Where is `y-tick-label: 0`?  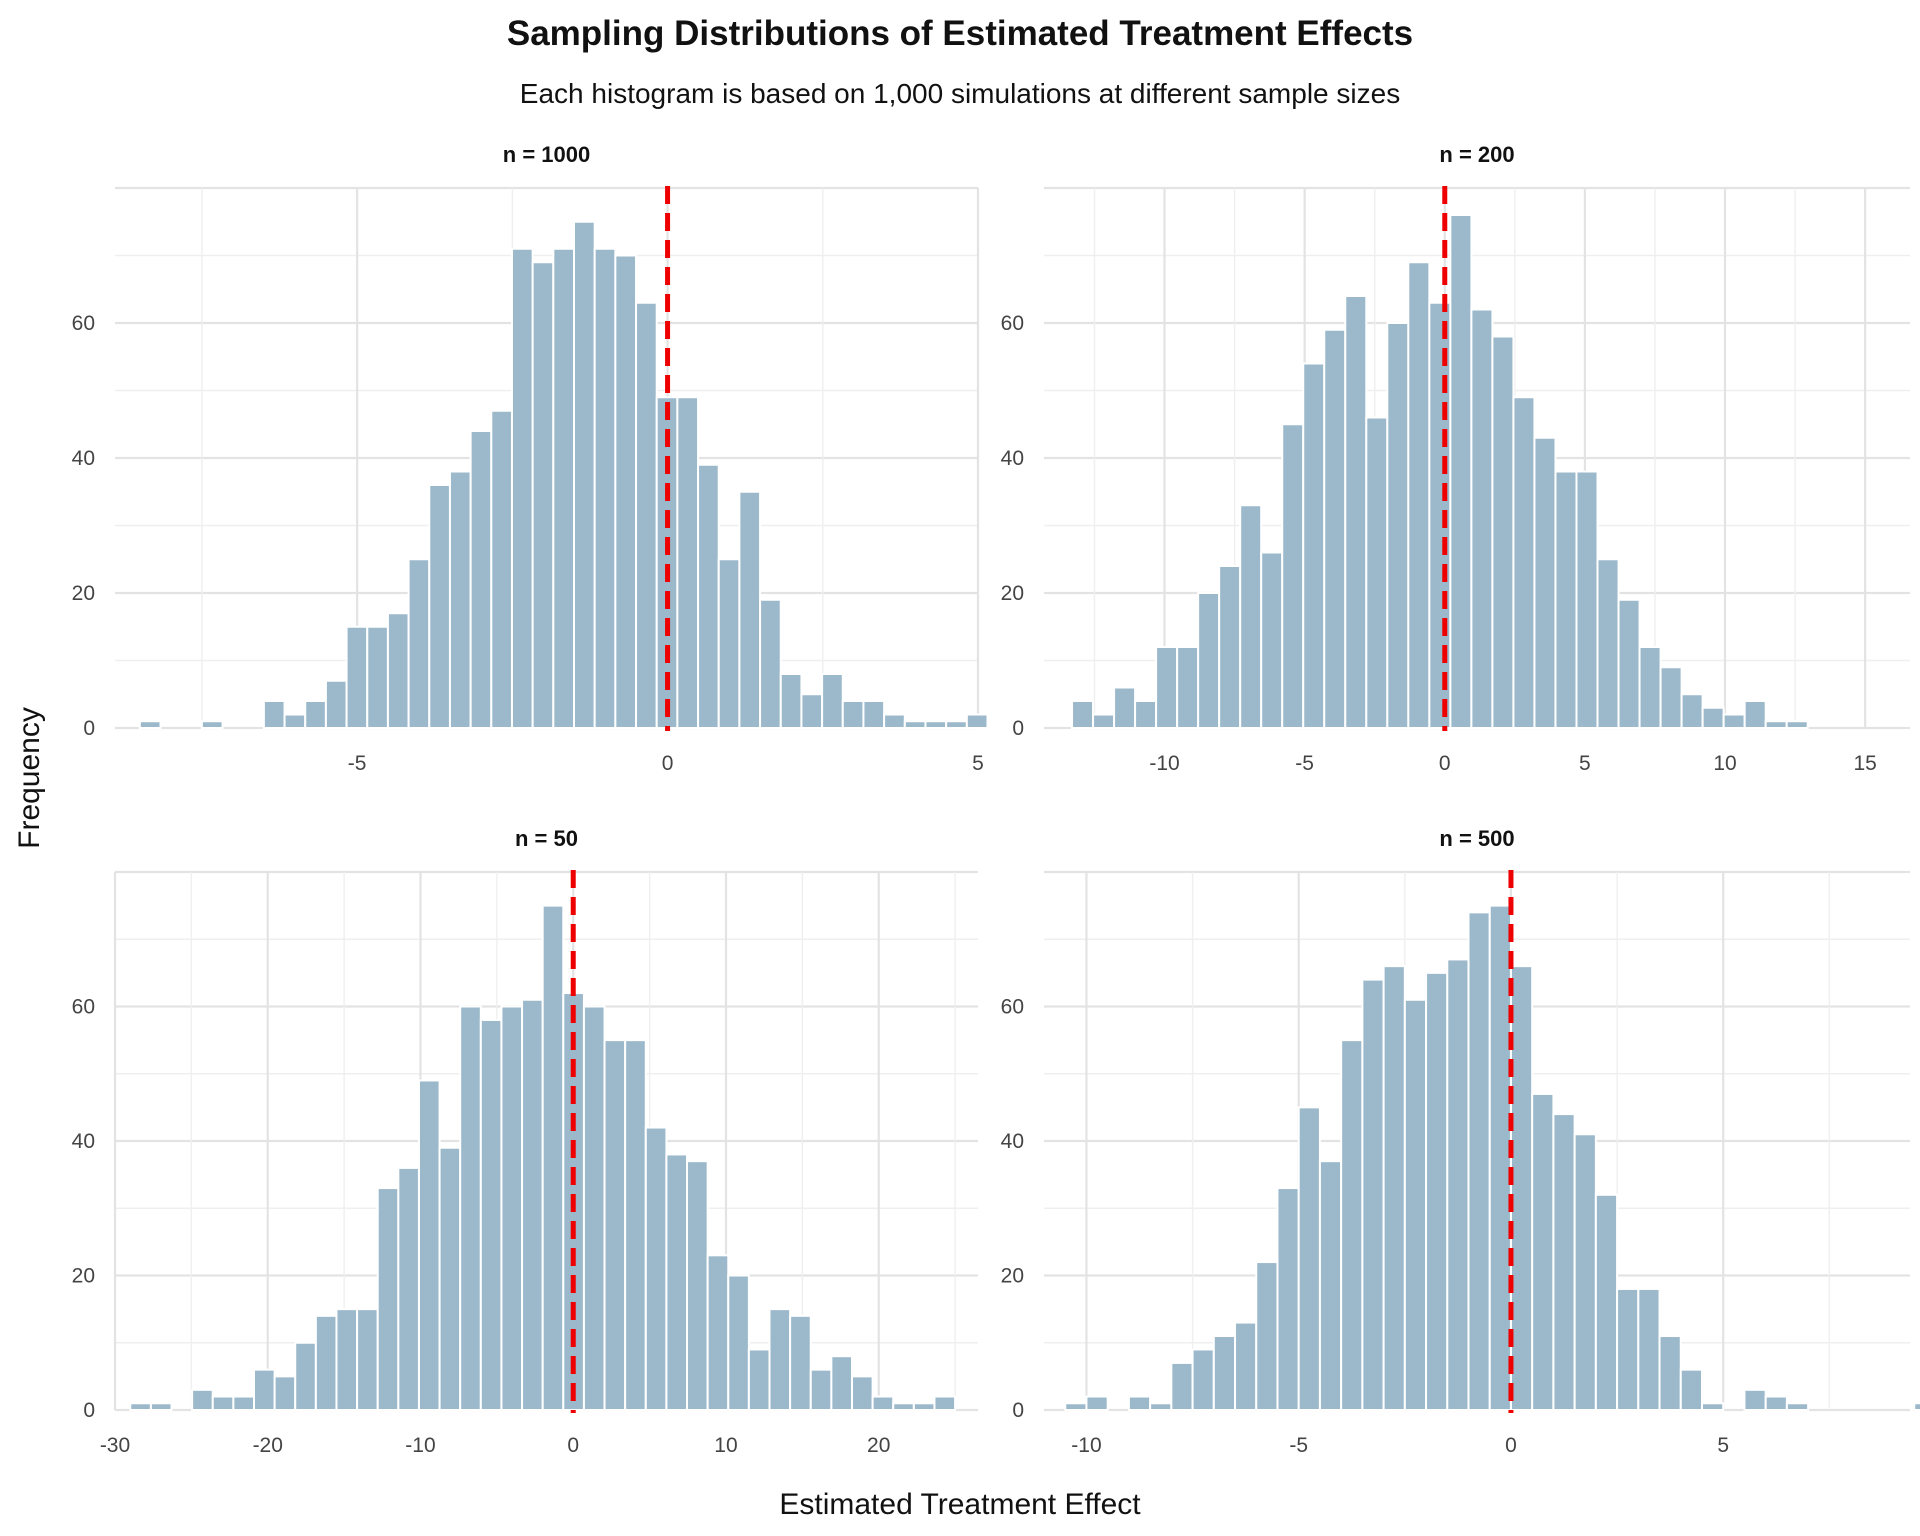 y-tick-label: 0 is located at coordinates (89, 728).